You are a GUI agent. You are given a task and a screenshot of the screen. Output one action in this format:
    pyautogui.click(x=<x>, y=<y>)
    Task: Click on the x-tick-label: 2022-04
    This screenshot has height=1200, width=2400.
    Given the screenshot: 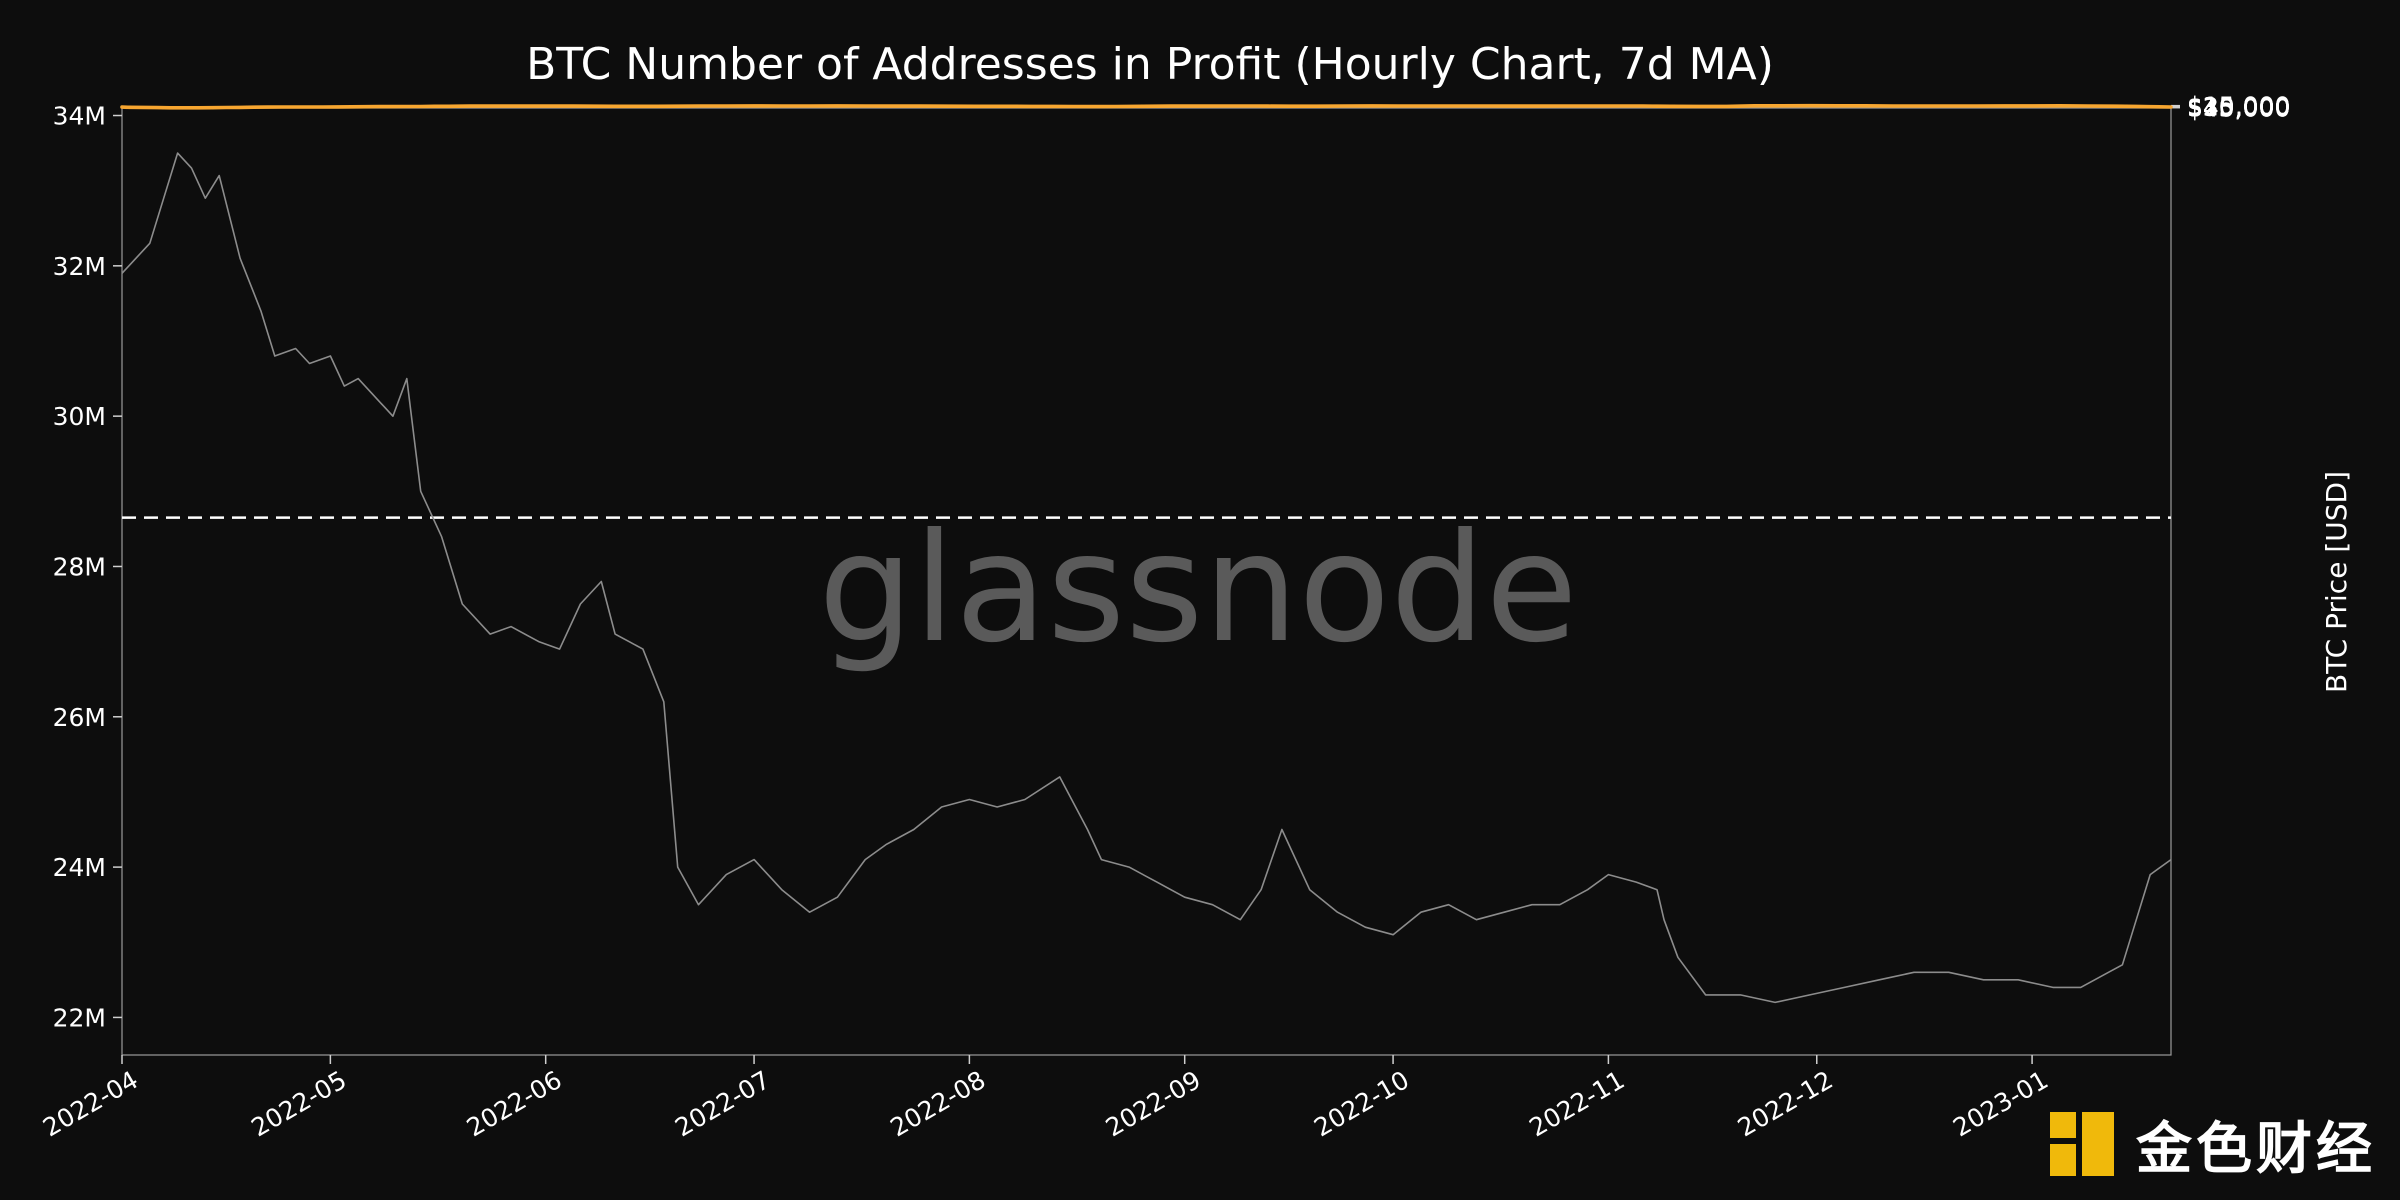 What is the action you would take?
    pyautogui.click(x=90, y=1103)
    